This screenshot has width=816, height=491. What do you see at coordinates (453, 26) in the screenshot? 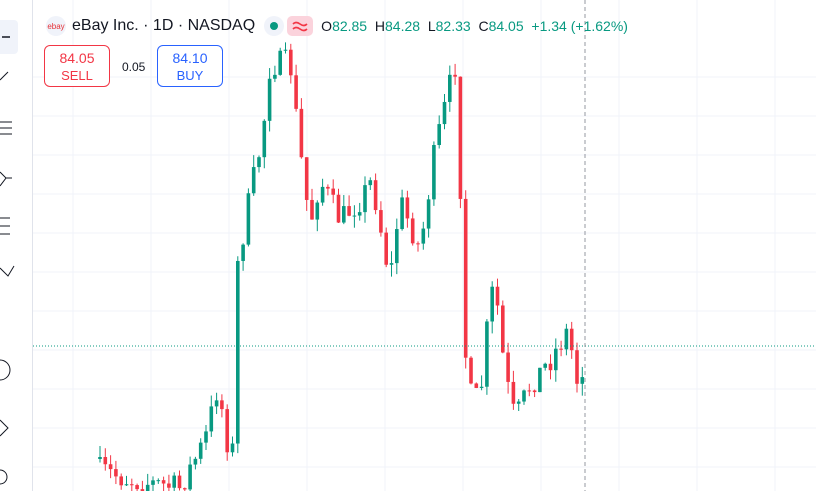
I see `low-value: 82.33` at bounding box center [453, 26].